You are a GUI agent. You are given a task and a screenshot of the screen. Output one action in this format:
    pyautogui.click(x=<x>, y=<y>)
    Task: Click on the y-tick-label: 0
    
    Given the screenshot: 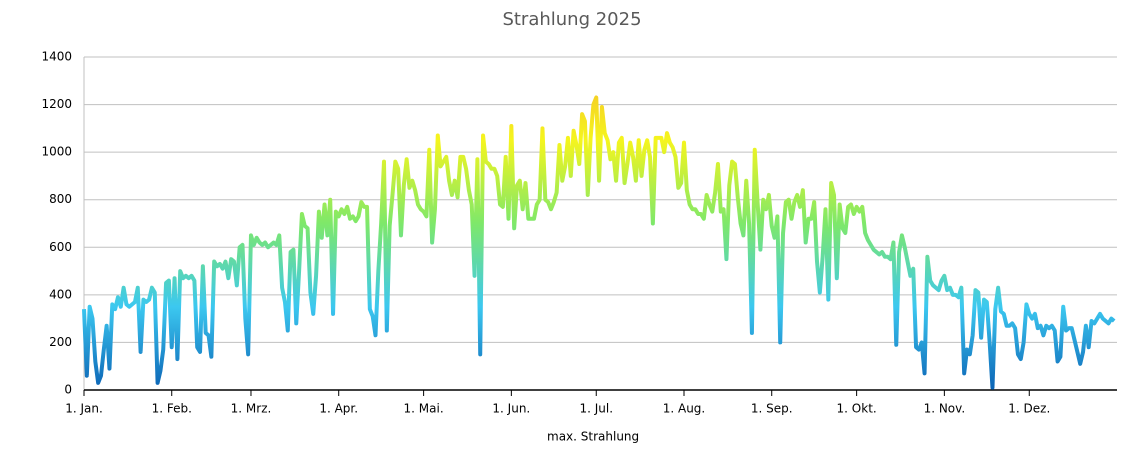 What is the action you would take?
    pyautogui.click(x=68, y=390)
    